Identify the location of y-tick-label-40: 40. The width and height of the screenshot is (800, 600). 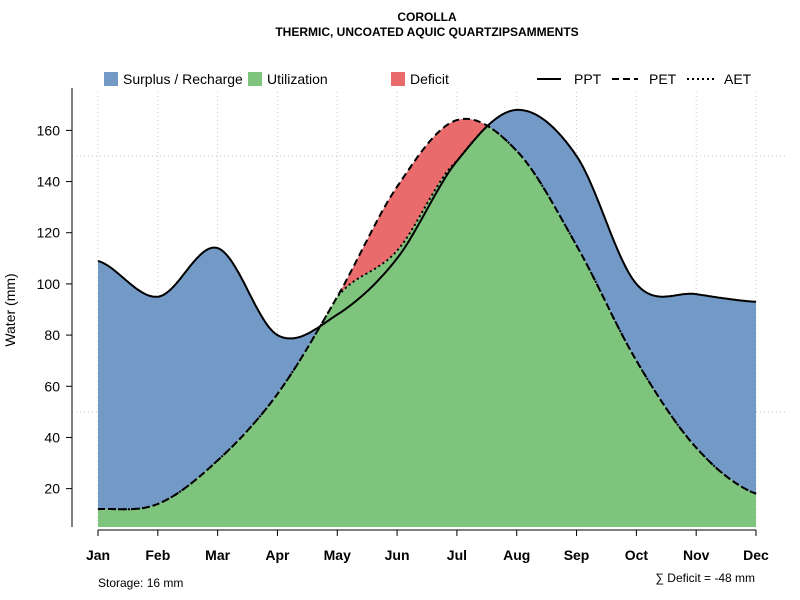
(52, 437).